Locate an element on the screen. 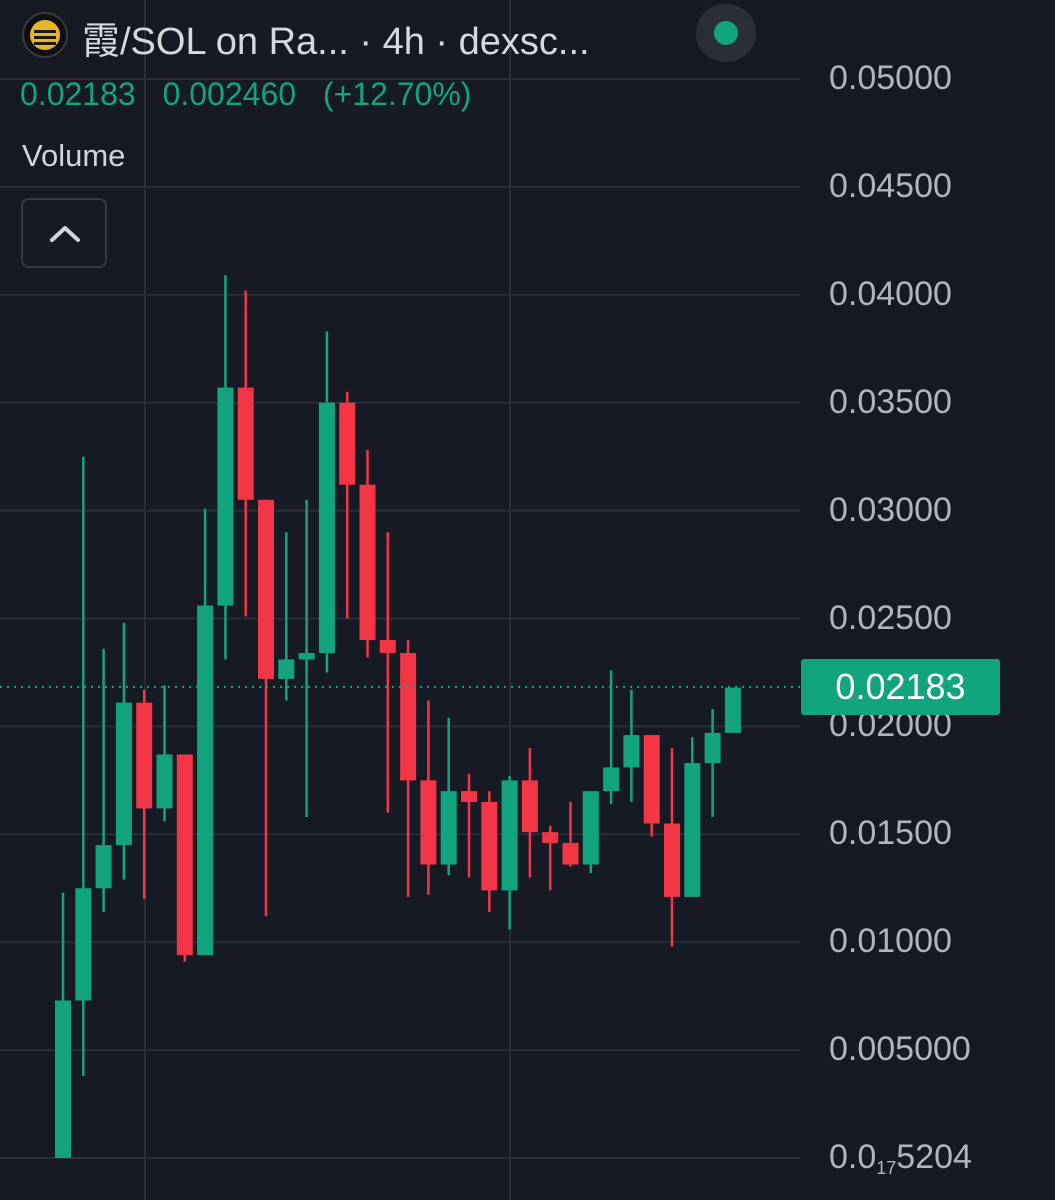 This screenshot has height=1200, width=1055. live-status-button is located at coordinates (726, 33).